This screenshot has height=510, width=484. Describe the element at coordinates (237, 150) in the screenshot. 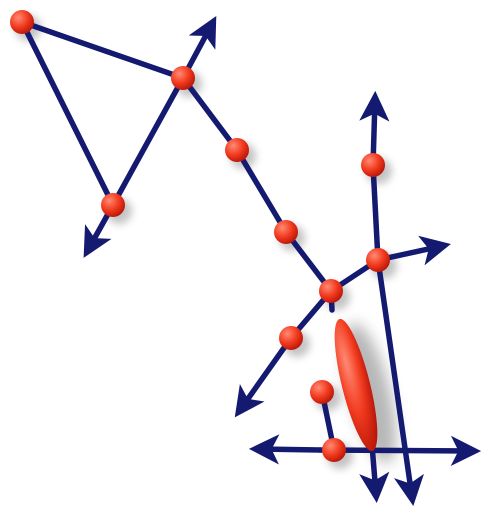

I see `node-d` at that location.